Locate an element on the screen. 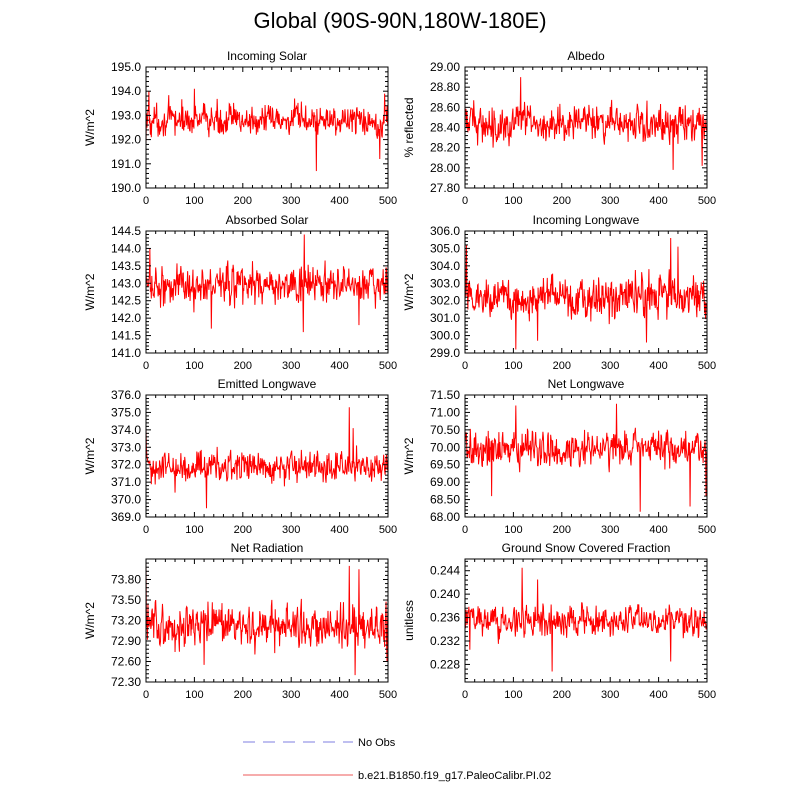 This screenshot has width=800, height=805. y-tick-label: 142.5 is located at coordinates (126, 301).